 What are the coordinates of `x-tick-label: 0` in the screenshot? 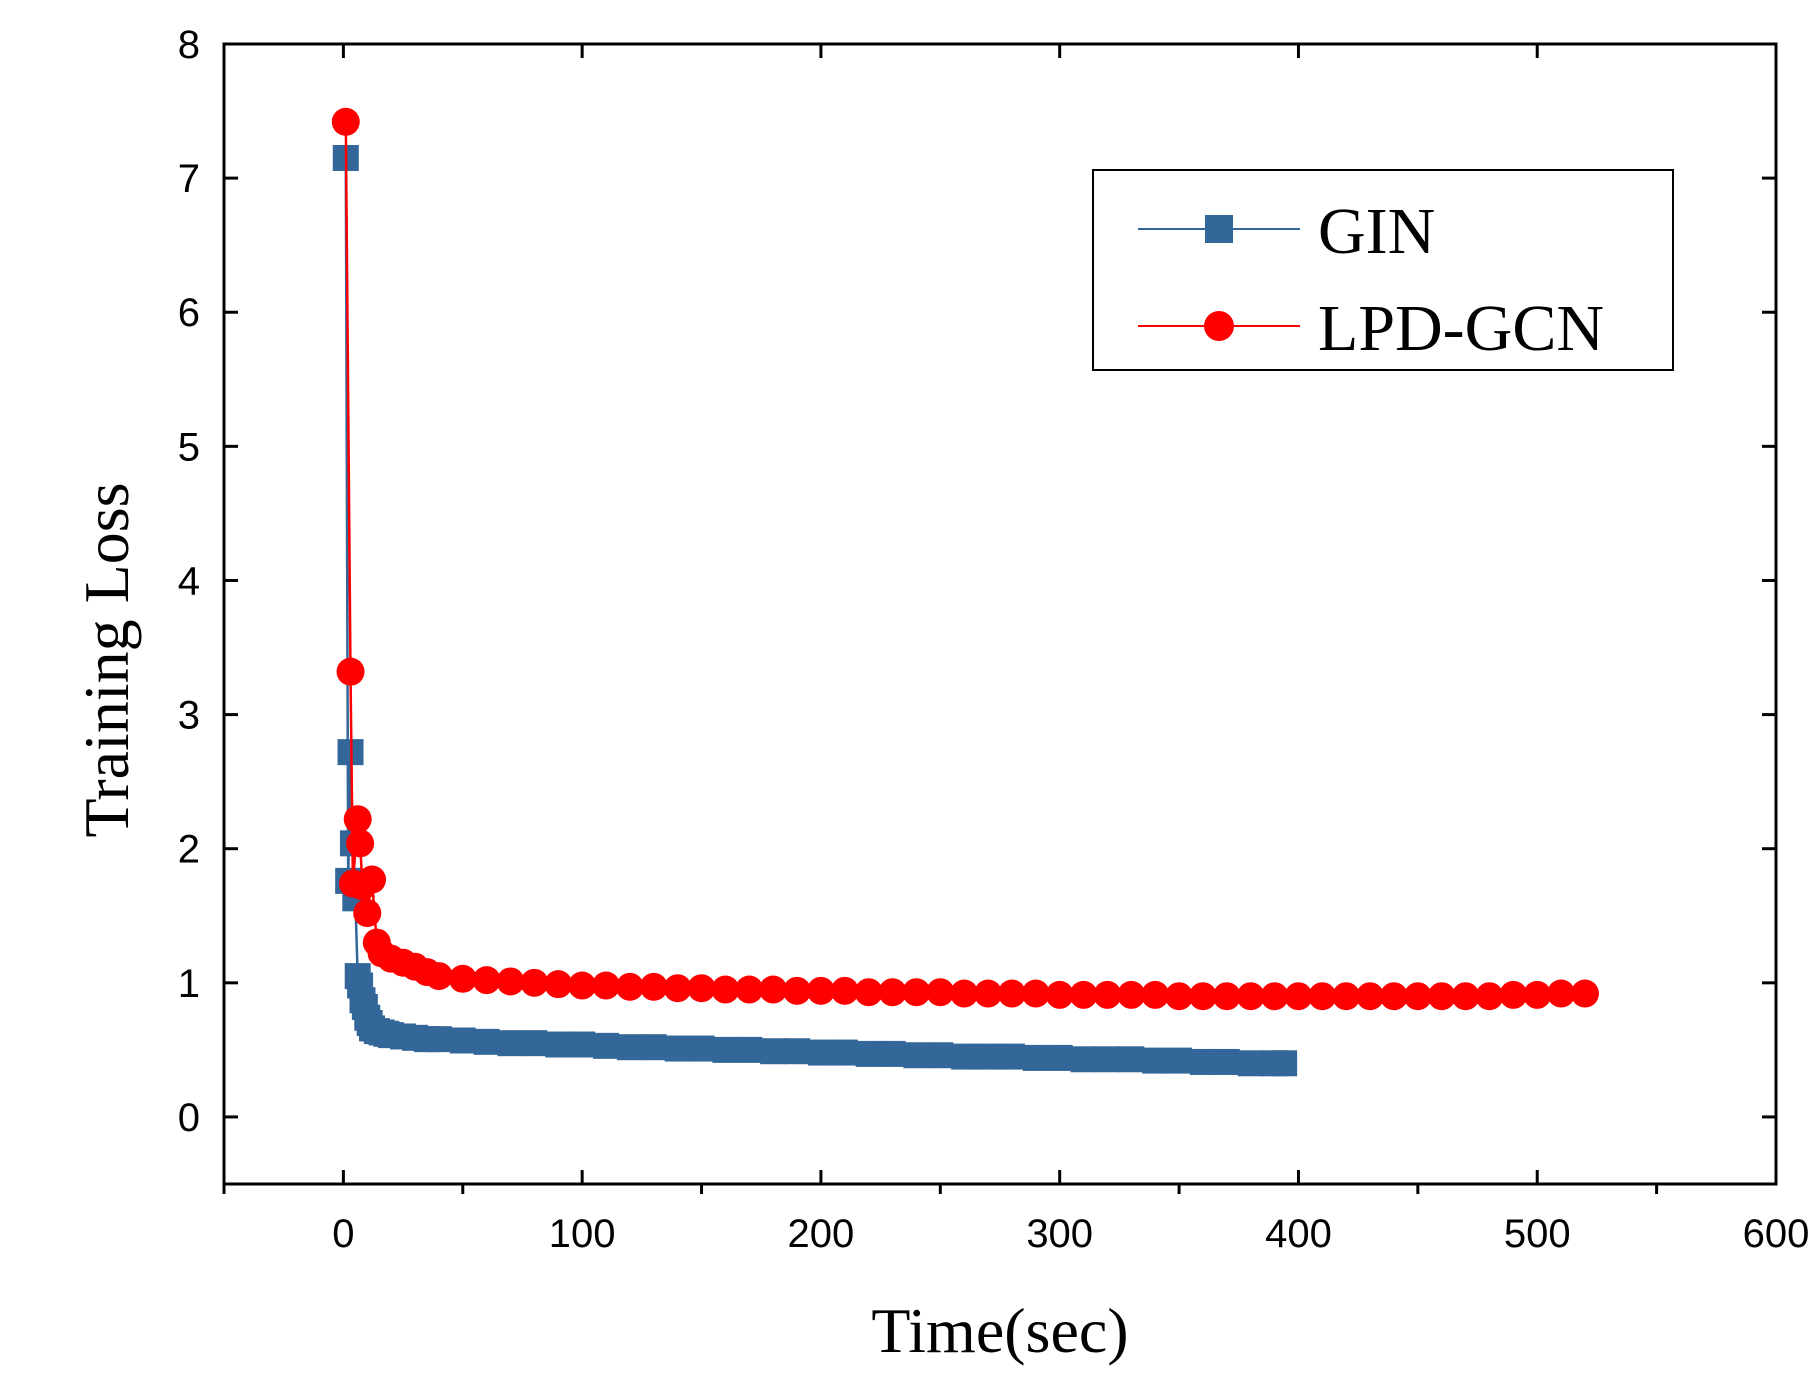 It's located at (343, 1234).